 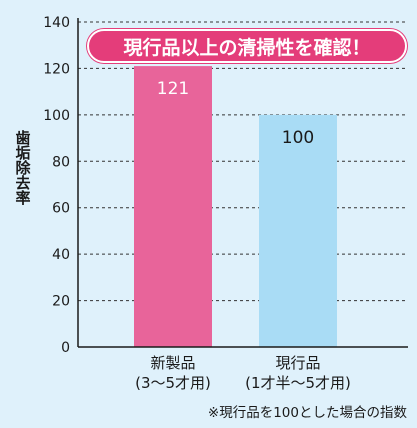 What do you see at coordinates (298, 363) in the screenshot?
I see `category-label-current-line1: 現行品` at bounding box center [298, 363].